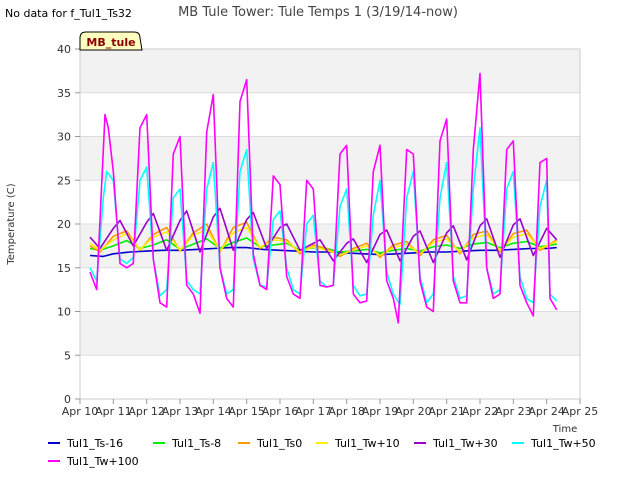 The width and height of the screenshot is (640, 480). I want to click on x-axis-label: Time, so click(564, 429).